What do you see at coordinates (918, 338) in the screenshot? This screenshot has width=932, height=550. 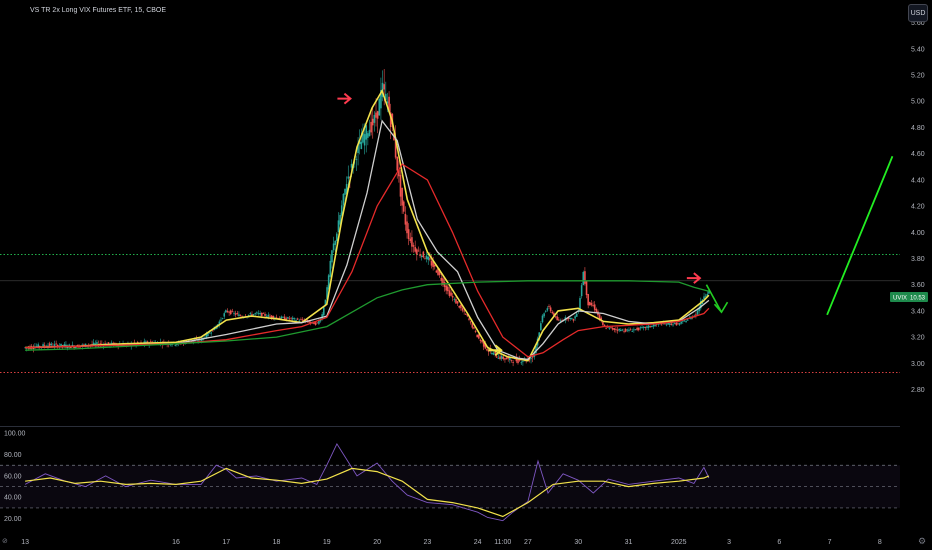 I see `price-axis-tick-label: 3.20` at bounding box center [918, 338].